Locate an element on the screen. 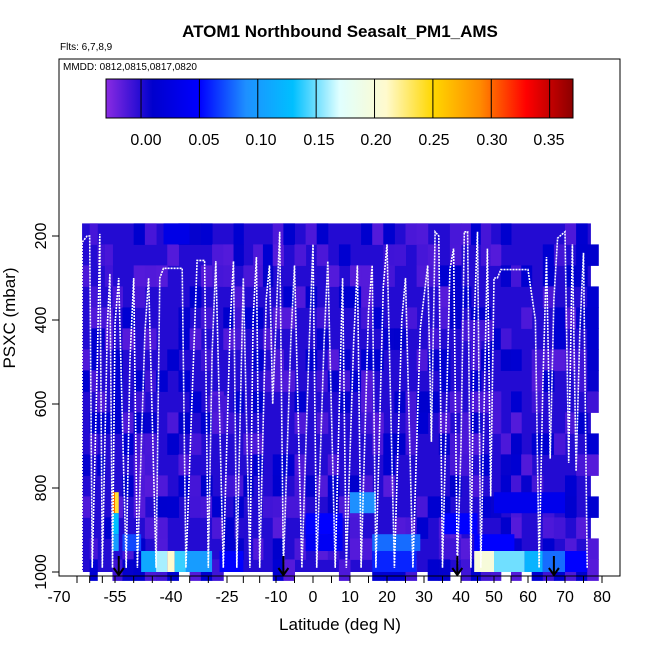 Image resolution: width=650 pixels, height=650 pixels. x-tick-label--40: -40 is located at coordinates (170, 597).